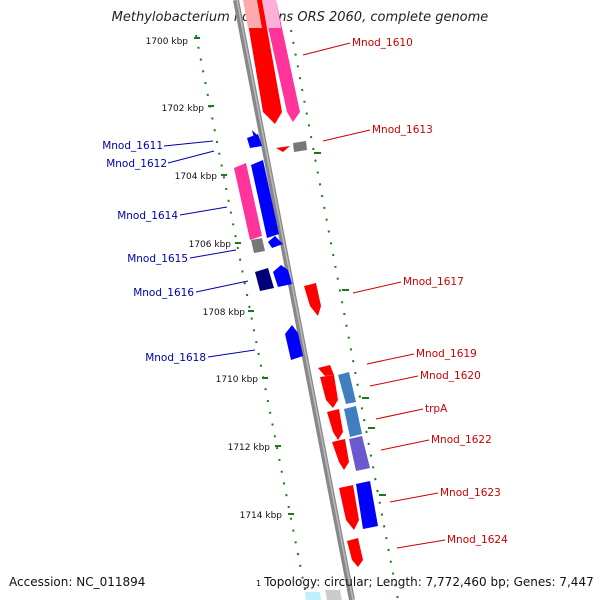 The width and height of the screenshot is (600, 600). What do you see at coordinates (258, 245) in the screenshot?
I see `gene-Mnod_1614-c` at bounding box center [258, 245].